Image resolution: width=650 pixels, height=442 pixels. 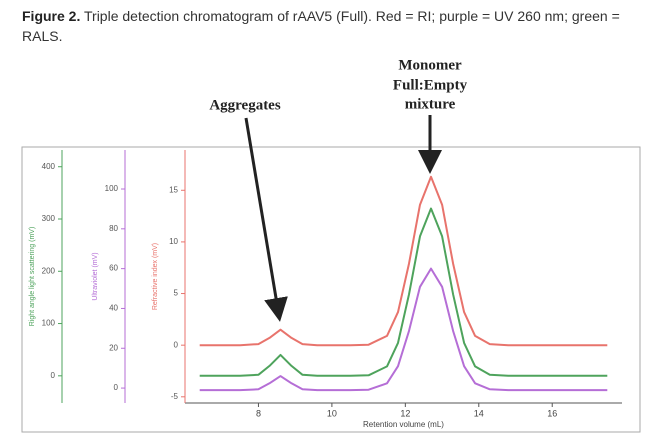 What do you see at coordinates (552, 413) in the screenshot?
I see `x-tick-label: 16` at bounding box center [552, 413].